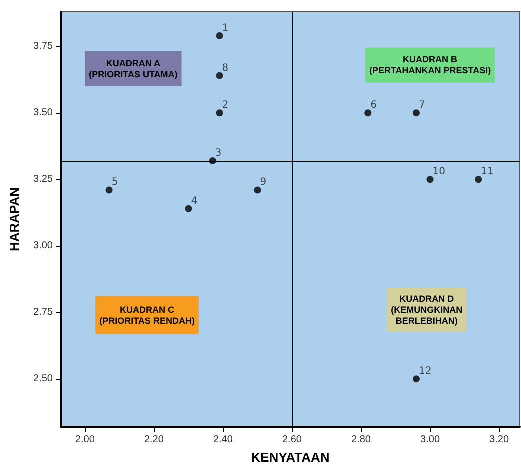 The image size is (521, 469). What do you see at coordinates (133, 69) in the screenshot?
I see `annotation: KUADRAN A (PRIORITAS UTAMA)` at bounding box center [133, 69].